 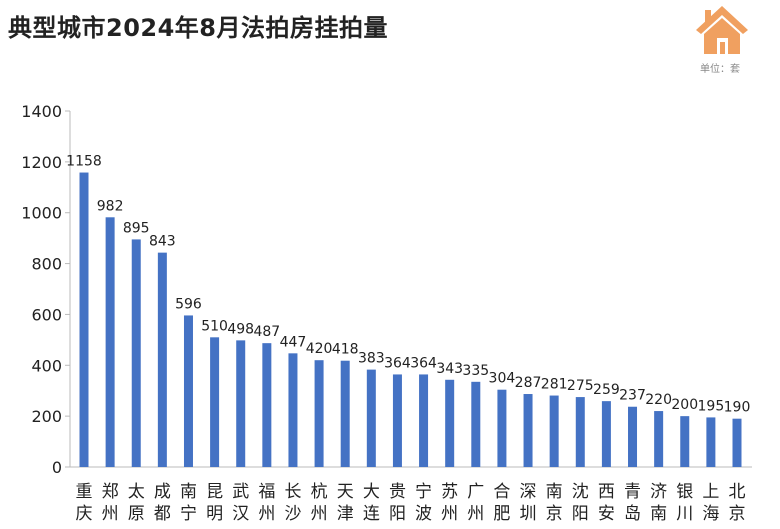 I want to click on data-label: 982, so click(x=110, y=206).